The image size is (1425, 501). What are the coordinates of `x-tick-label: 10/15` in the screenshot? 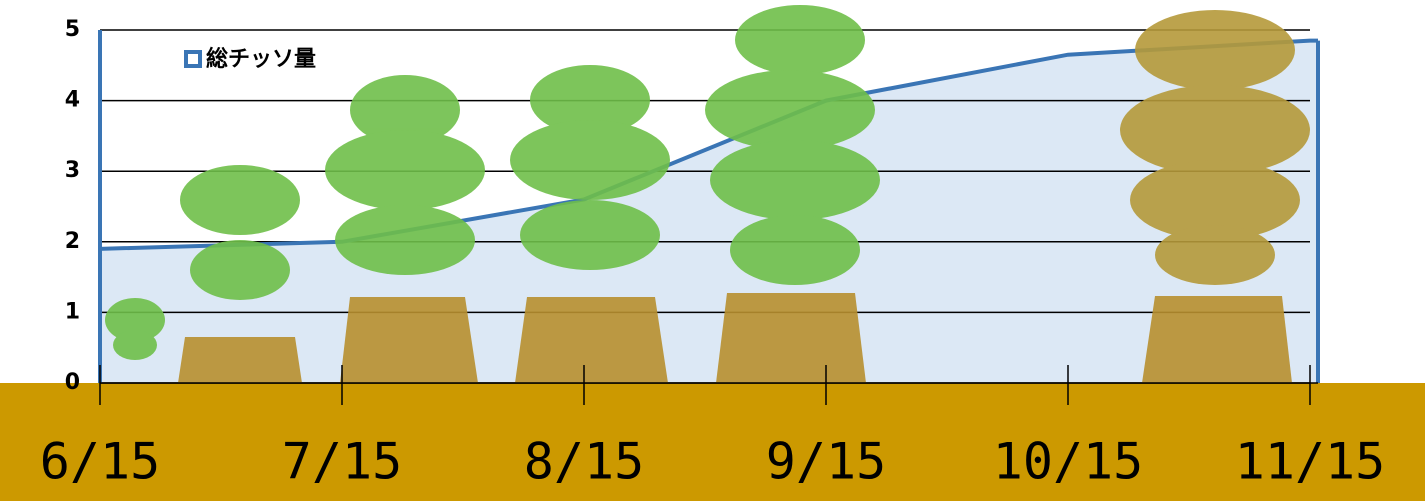 It's located at (1068, 462).